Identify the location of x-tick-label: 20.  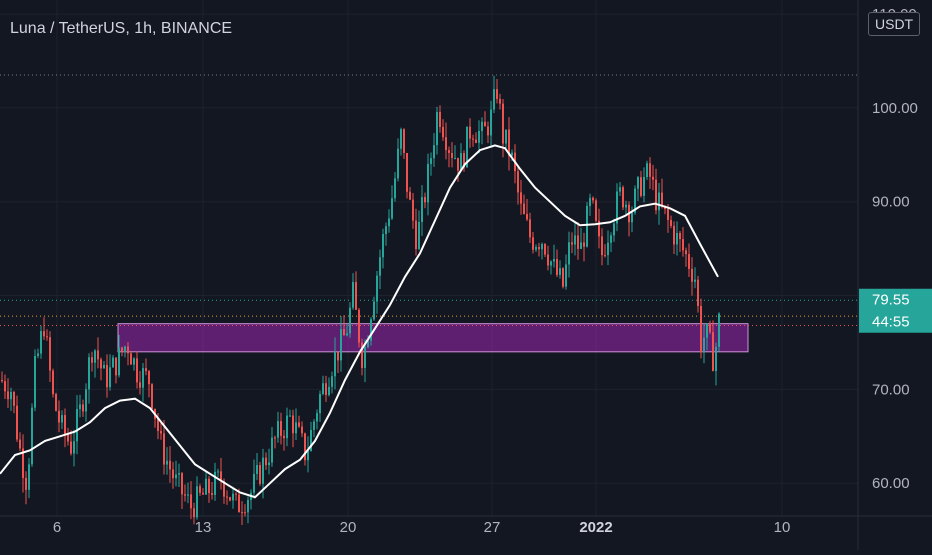
(348, 527).